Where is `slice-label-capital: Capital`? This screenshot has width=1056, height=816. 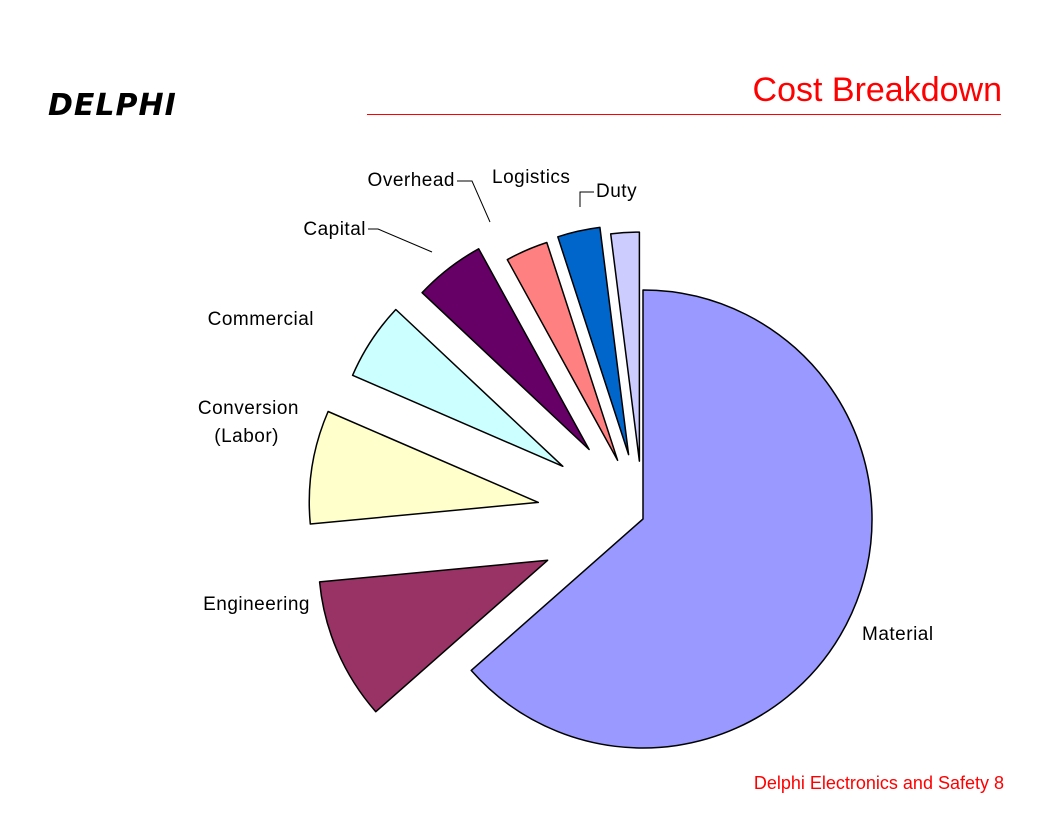
slice-label-capital: Capital is located at coordinates (334, 229).